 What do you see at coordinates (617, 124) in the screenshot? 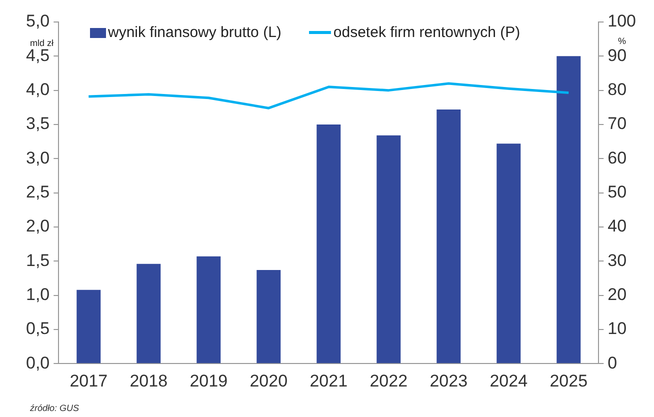
I see `y2-tick-label: 70` at bounding box center [617, 124].